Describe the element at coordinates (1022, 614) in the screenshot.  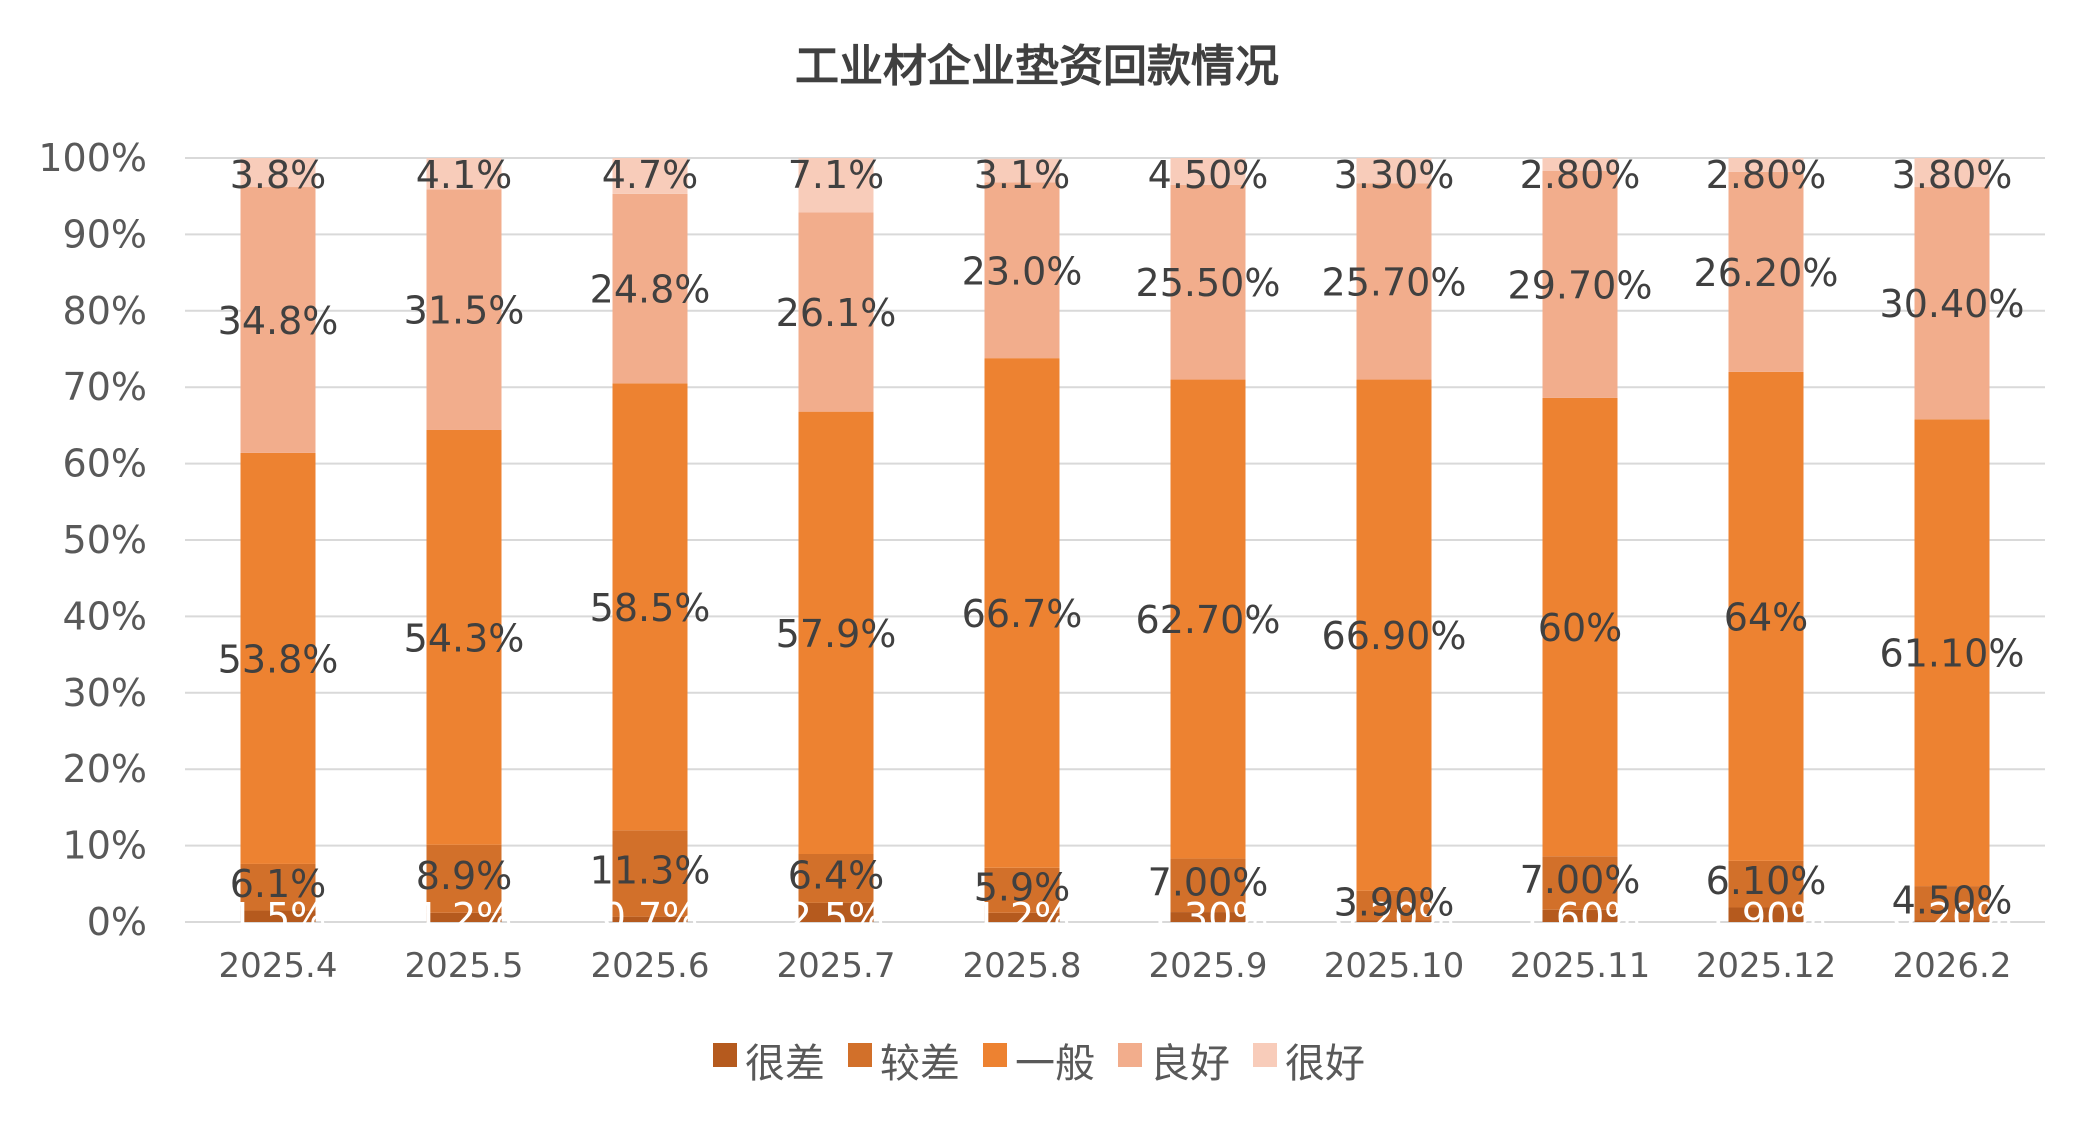
I see `data-label: 66.7%` at that location.